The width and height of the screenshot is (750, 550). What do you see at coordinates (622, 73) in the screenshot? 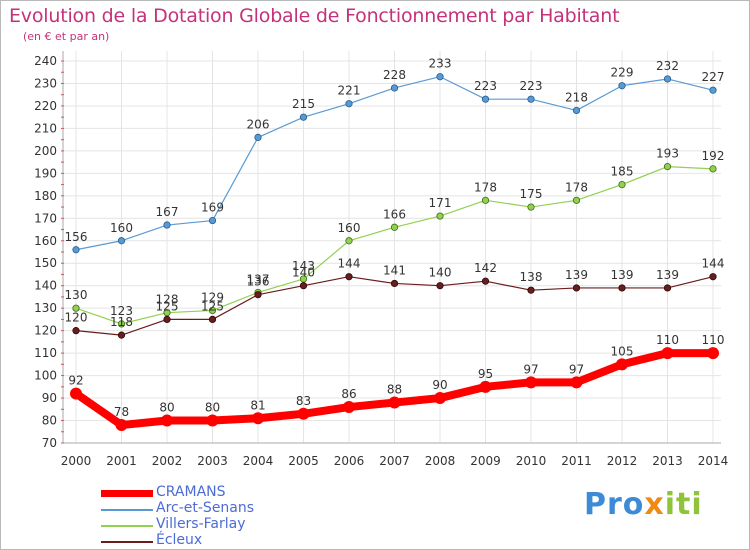
I see `data-label-arc-et-senans: 229` at bounding box center [622, 73].